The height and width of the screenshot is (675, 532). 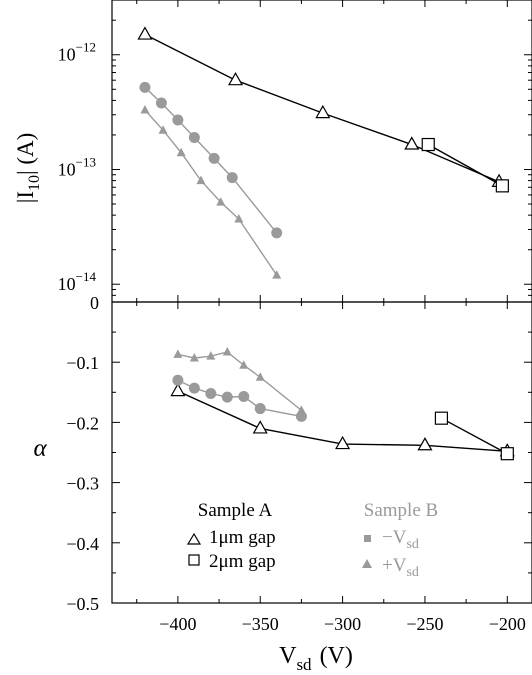 What do you see at coordinates (336, 656) in the screenshot?
I see `x-axis-label-unit: (V)` at bounding box center [336, 656].